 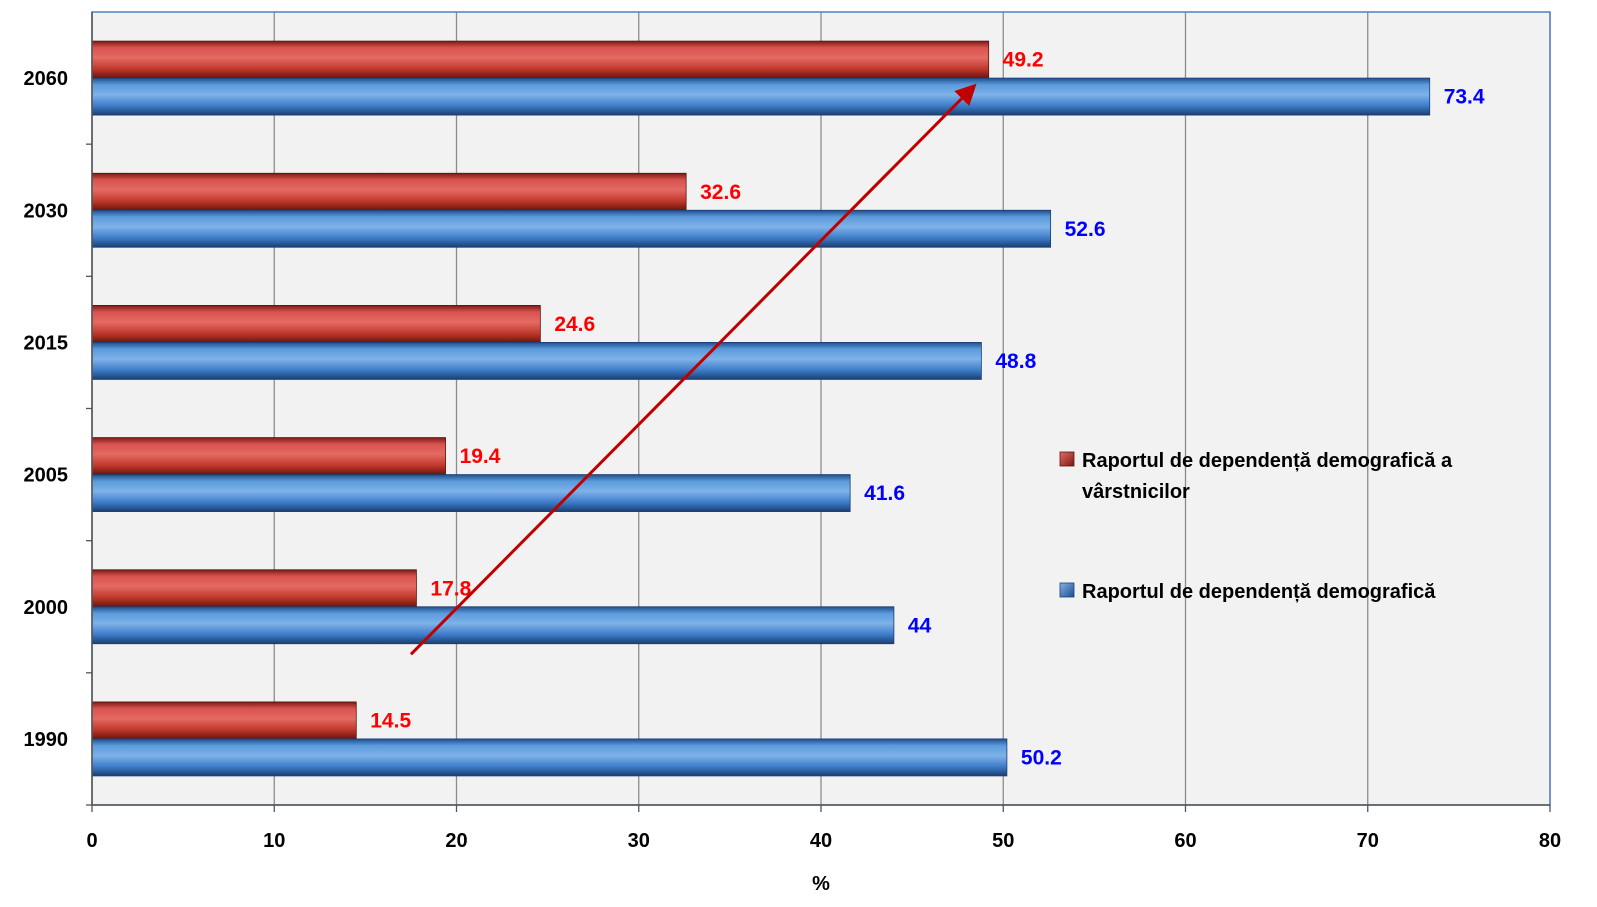 What do you see at coordinates (639, 841) in the screenshot?
I see `x-tick-label-30: 30` at bounding box center [639, 841].